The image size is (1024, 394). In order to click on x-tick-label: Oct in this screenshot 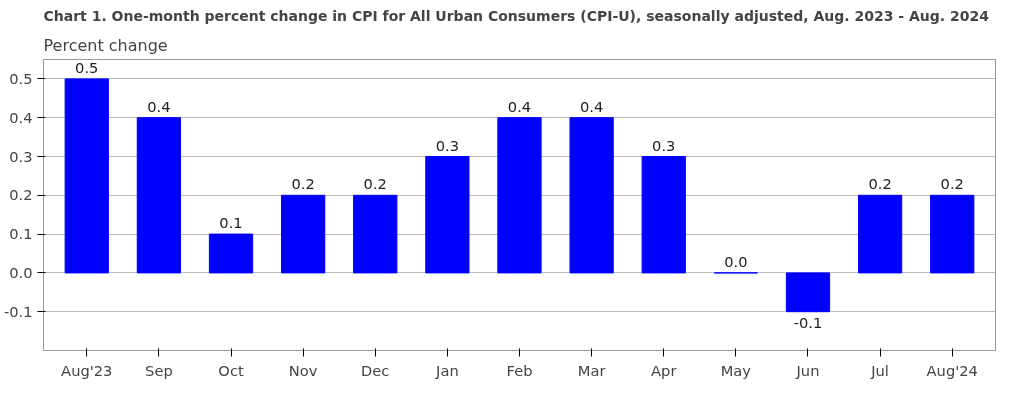, I will do `click(231, 370)`.